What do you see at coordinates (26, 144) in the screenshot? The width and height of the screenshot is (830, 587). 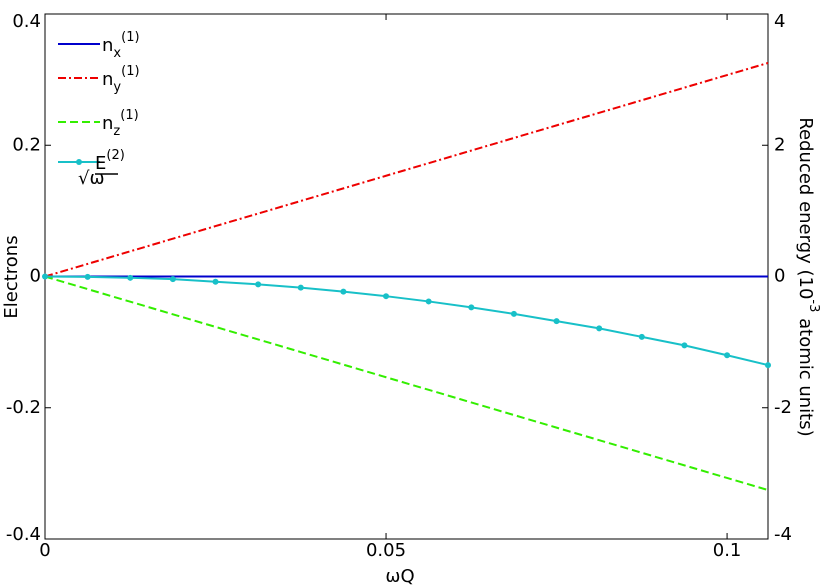 I see `y-tick-label: 0.2` at bounding box center [26, 144].